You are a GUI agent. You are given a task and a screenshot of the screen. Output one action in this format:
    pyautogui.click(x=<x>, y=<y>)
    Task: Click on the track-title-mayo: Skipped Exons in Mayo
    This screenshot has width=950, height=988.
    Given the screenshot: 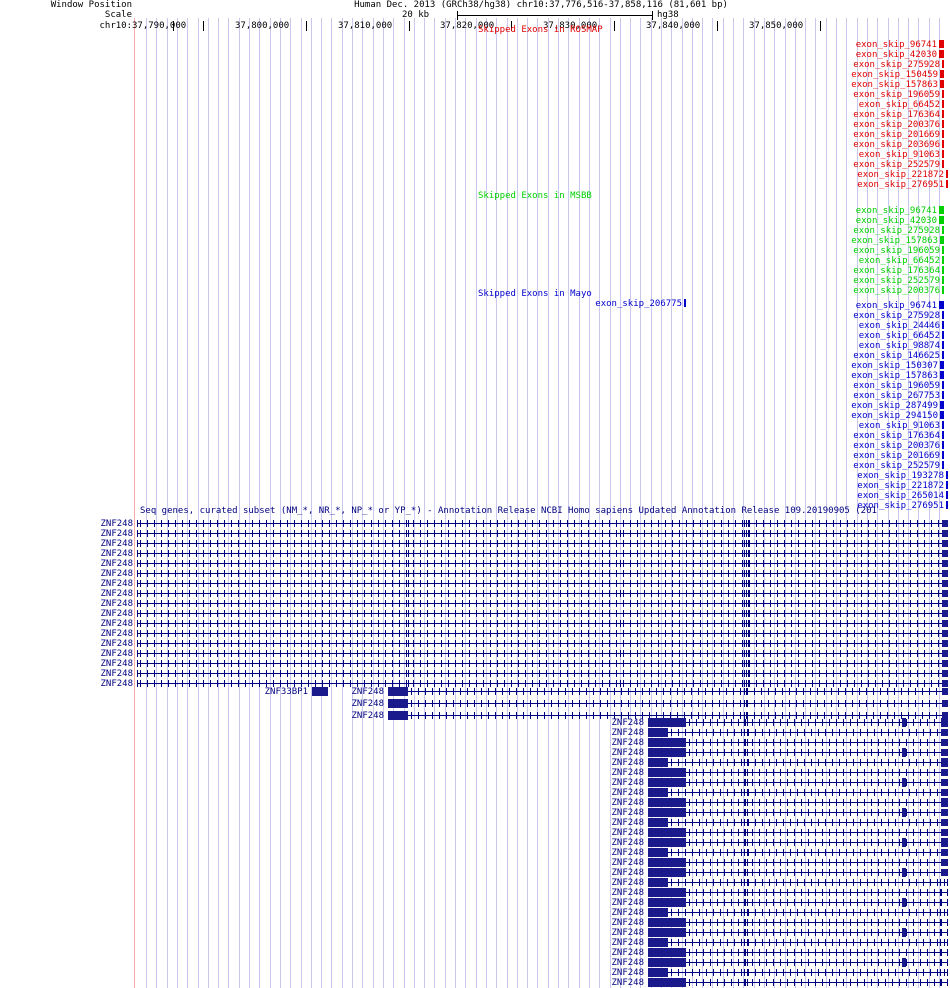 What is the action you would take?
    pyautogui.click(x=535, y=294)
    